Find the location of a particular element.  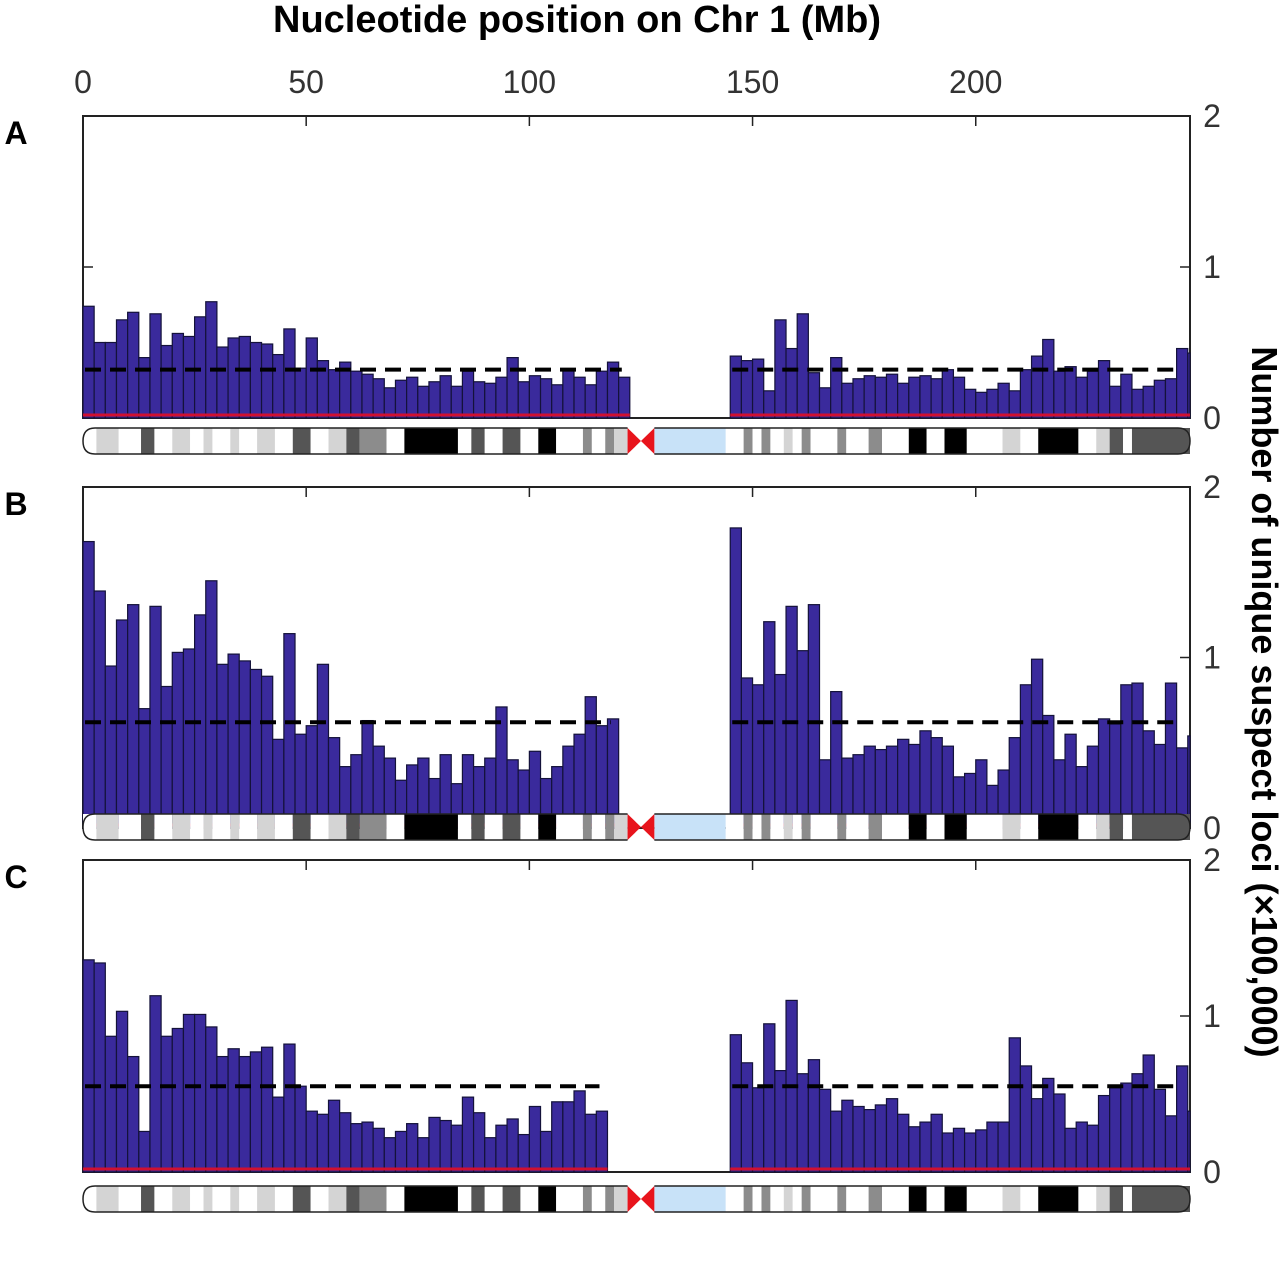

centromere-left is located at coordinates (634, 441).